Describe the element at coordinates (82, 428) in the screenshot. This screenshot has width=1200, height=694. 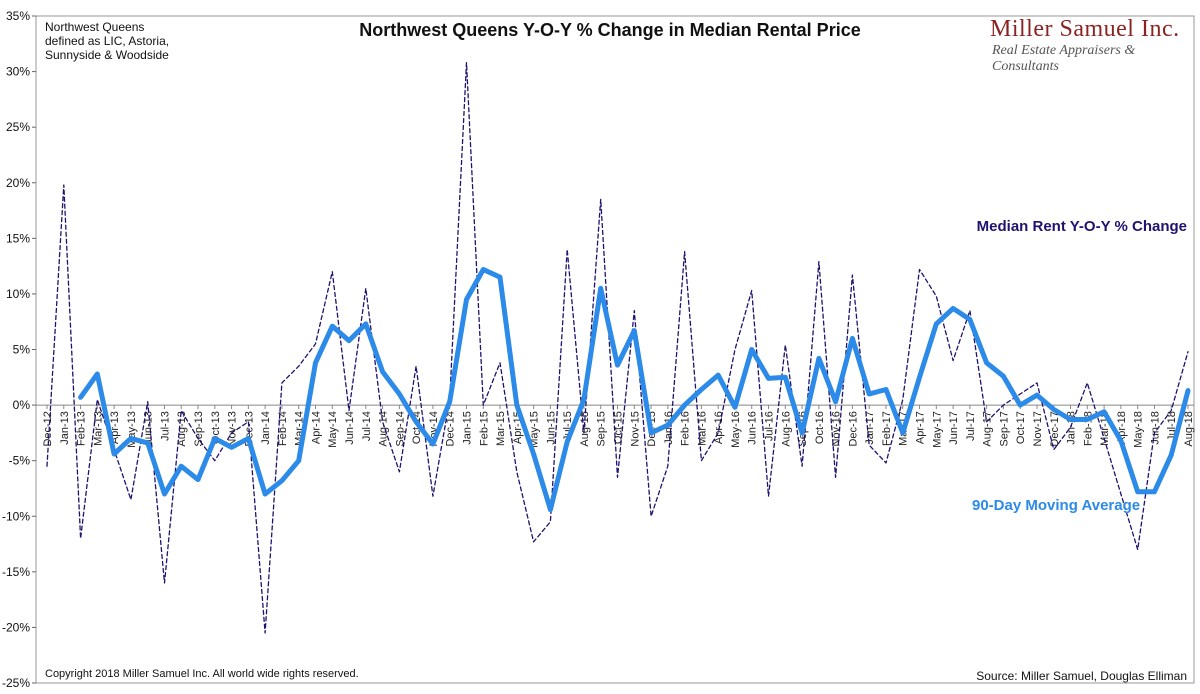
I see `x-tick-label: Feb-13` at that location.